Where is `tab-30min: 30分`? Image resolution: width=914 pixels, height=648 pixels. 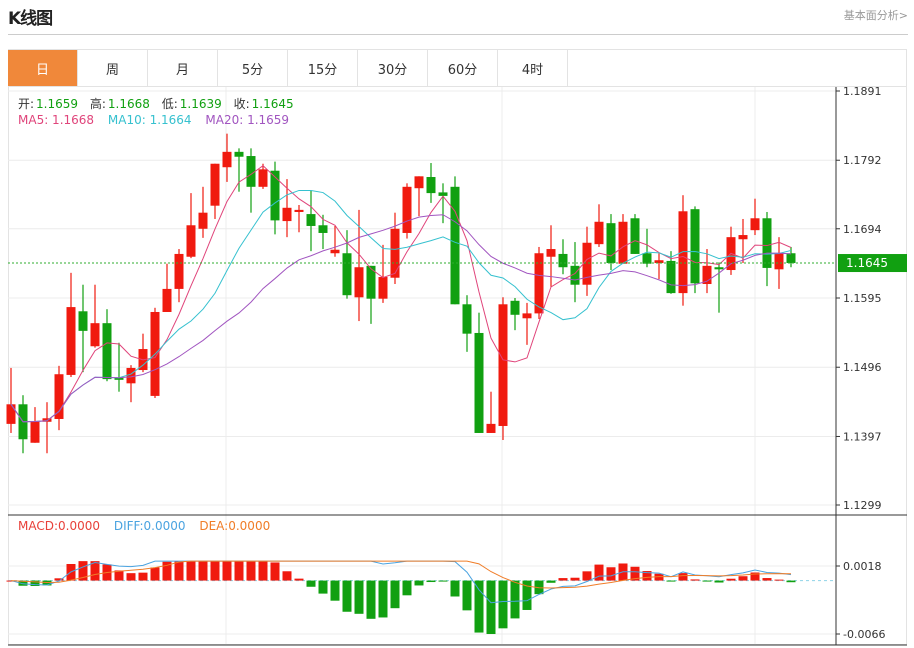 tab-30min: 30分 is located at coordinates (393, 68).